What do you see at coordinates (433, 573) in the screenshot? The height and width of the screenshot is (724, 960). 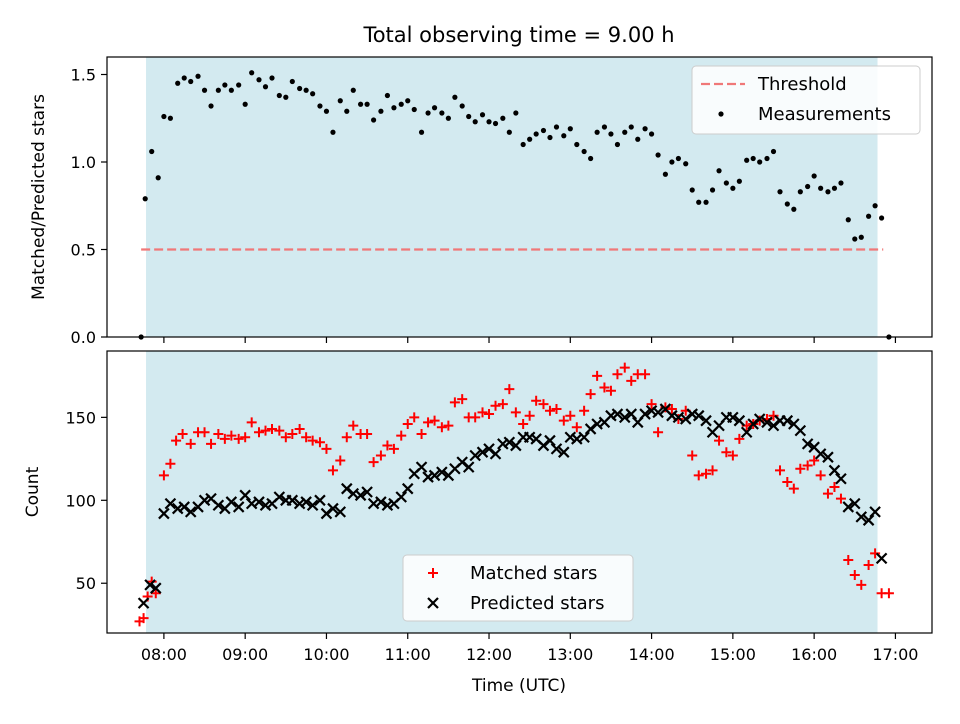 I see `legend-matched-swatch` at bounding box center [433, 573].